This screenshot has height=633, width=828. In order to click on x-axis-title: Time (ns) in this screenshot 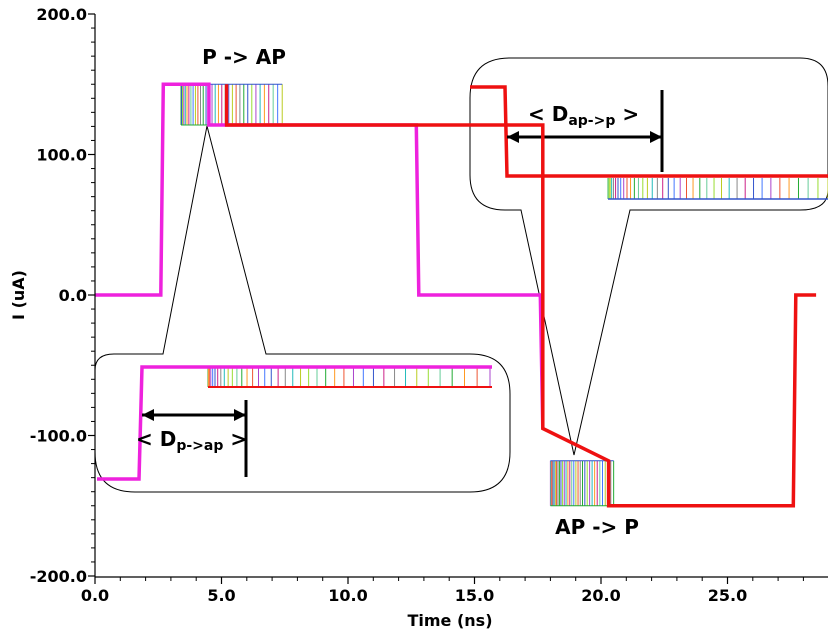, I will do `click(449, 620)`.